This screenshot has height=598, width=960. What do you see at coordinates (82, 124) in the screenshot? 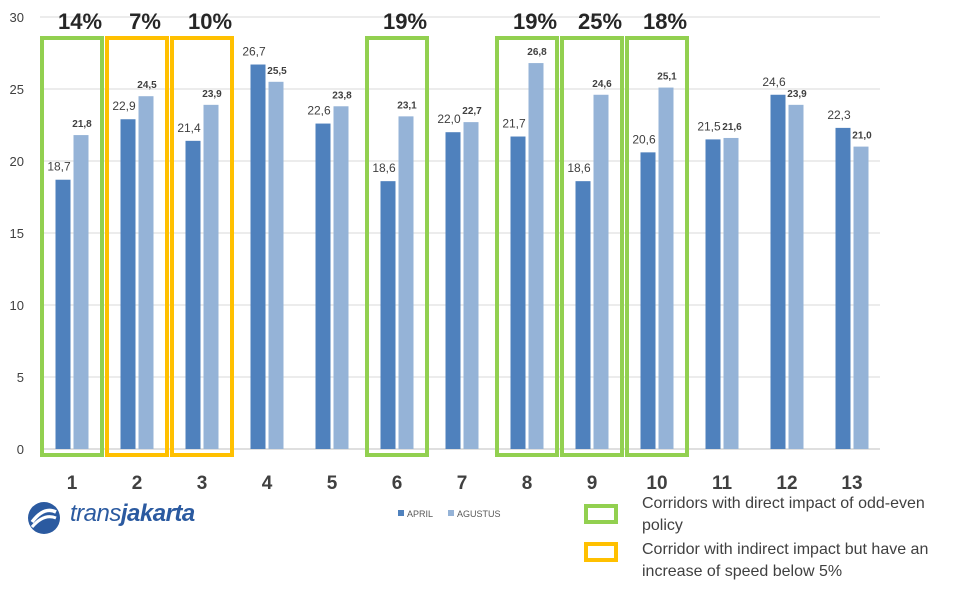
I see `data-label-agustus: 21,8` at bounding box center [82, 124].